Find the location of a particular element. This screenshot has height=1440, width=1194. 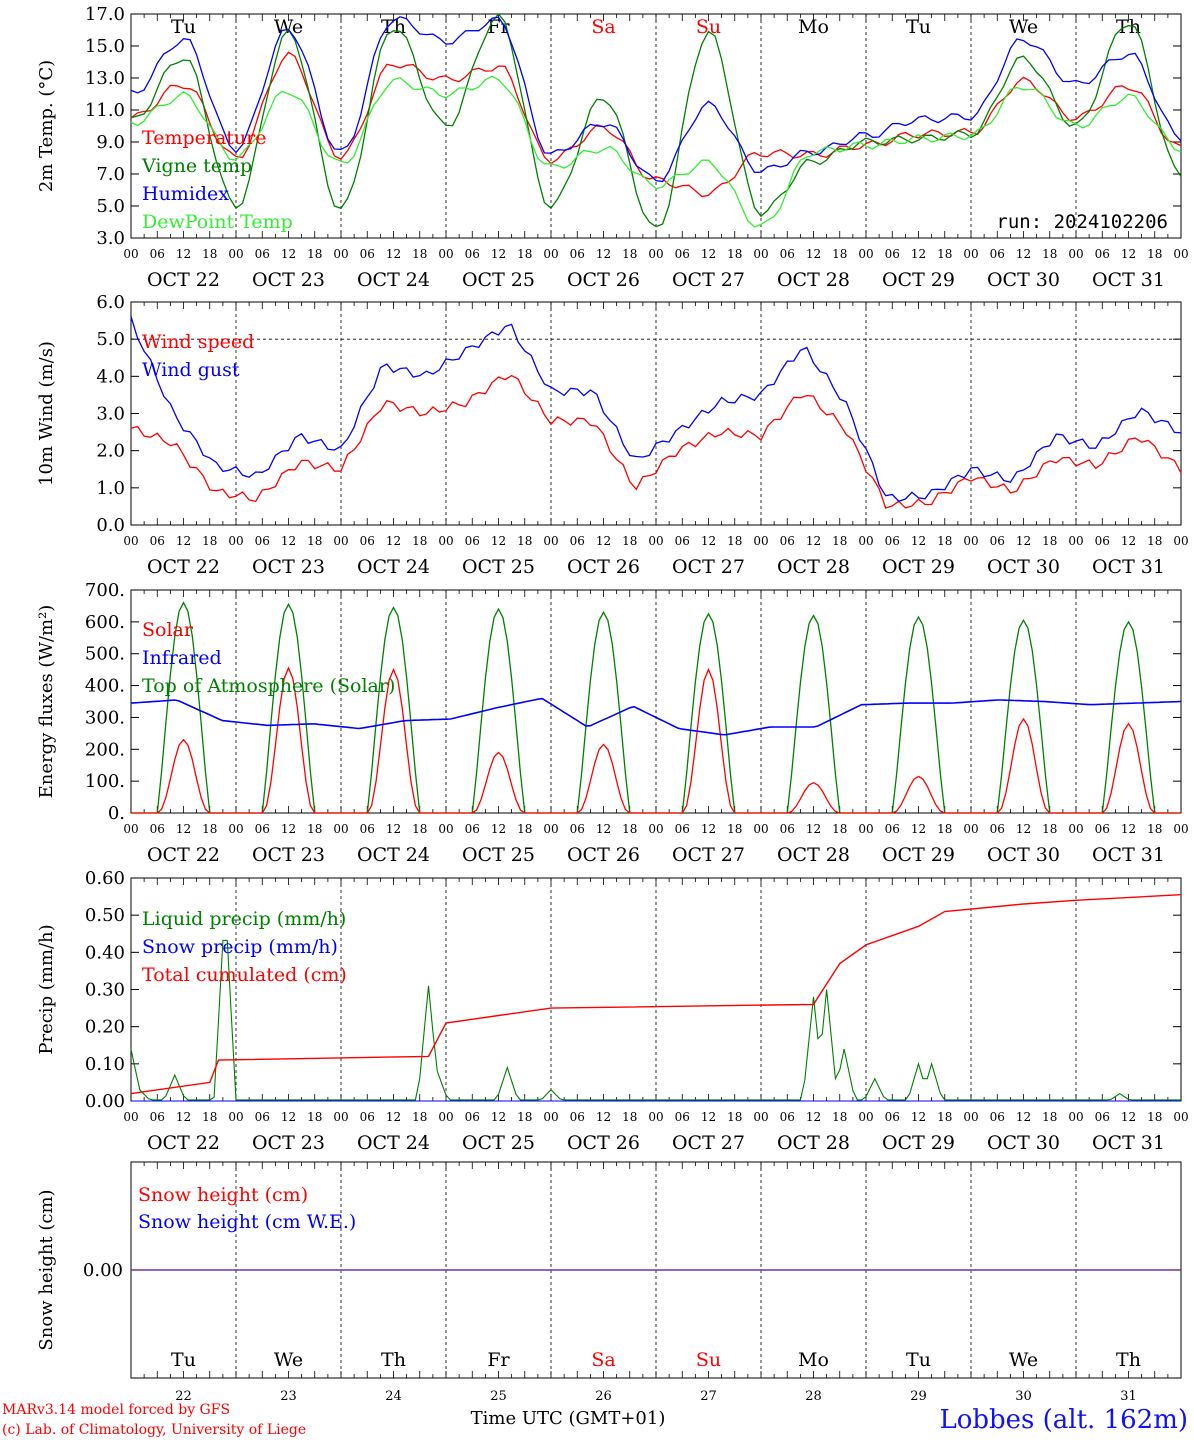

y-tick-label: 9.0 is located at coordinates (110, 142).